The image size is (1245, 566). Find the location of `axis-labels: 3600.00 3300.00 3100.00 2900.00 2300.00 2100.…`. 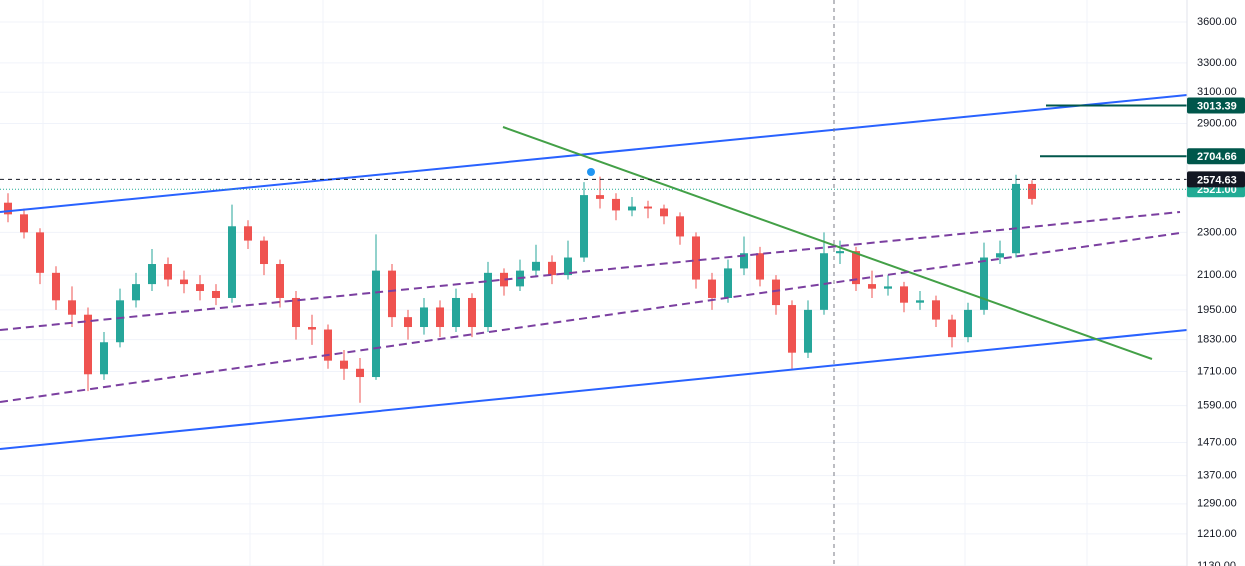

axis-labels: 3600.00 3300.00 3100.00 2900.00 2300.00 2100.… is located at coordinates (1216, 291).